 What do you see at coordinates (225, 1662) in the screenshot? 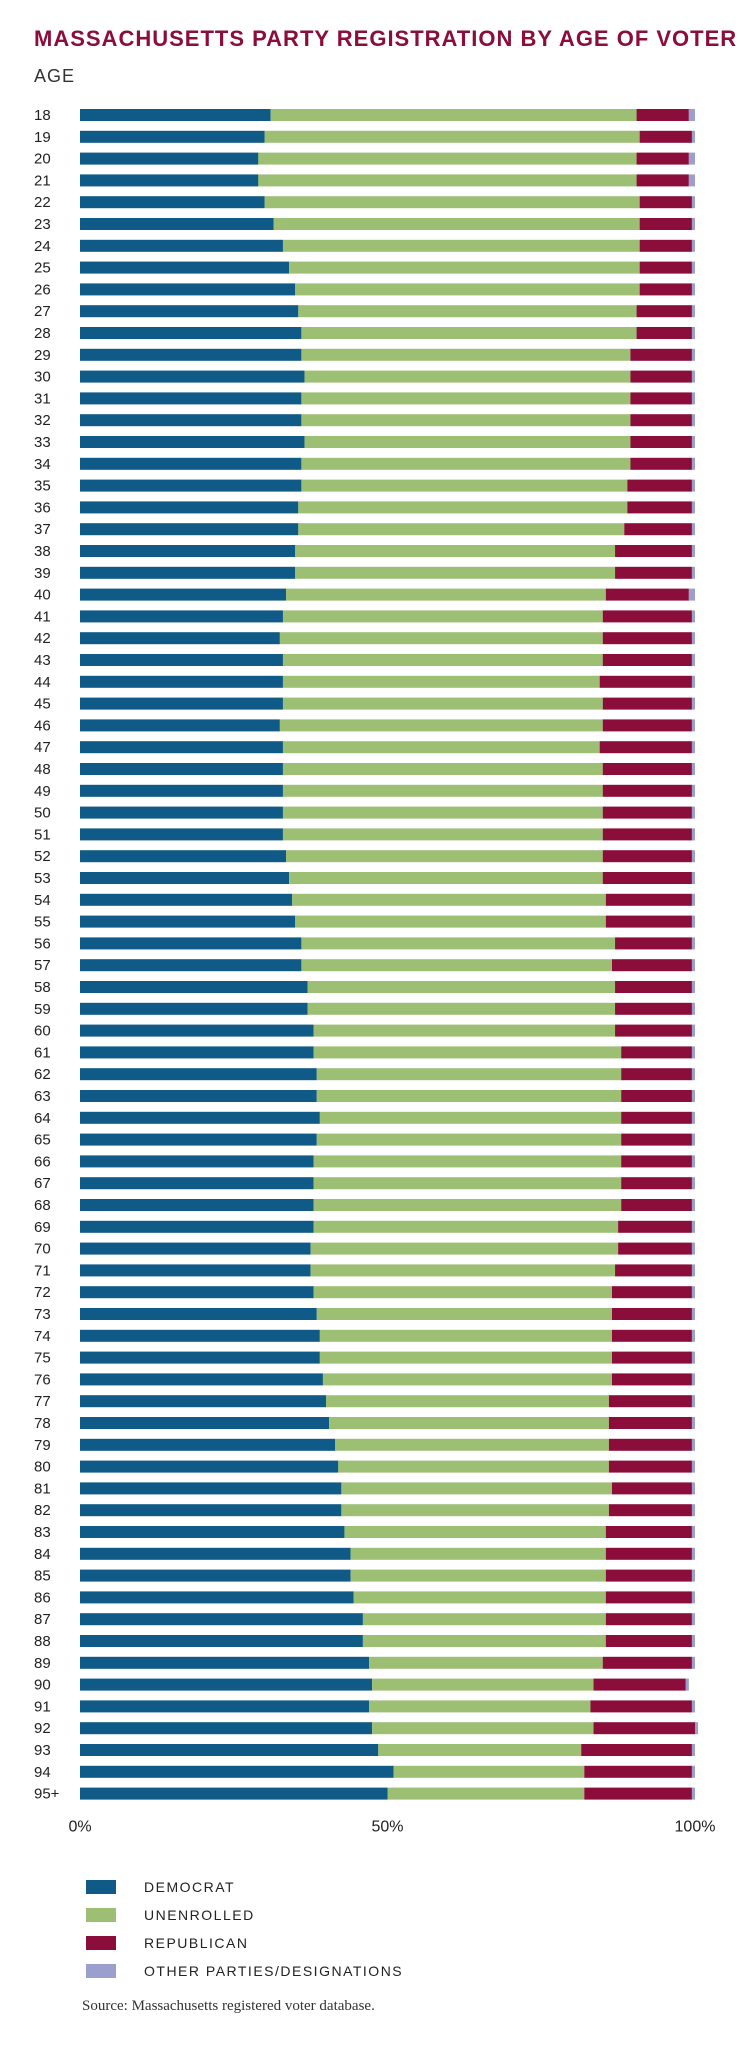
I see `bar-89-democrat` at bounding box center [225, 1662].